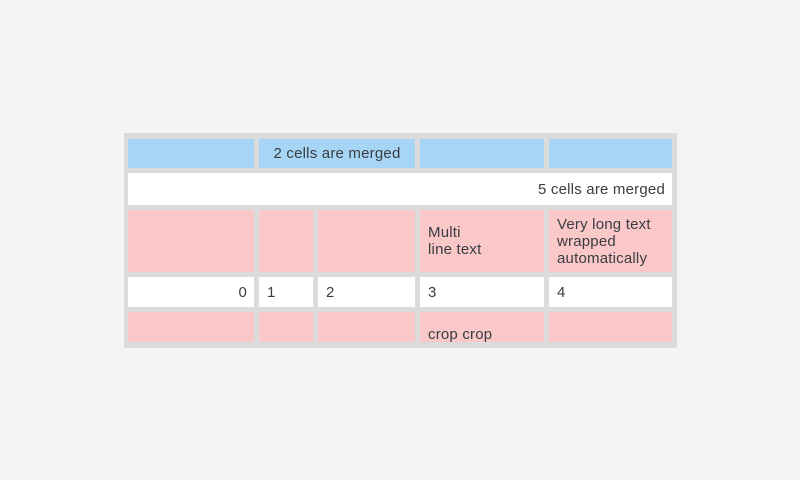 This screenshot has width=800, height=480. I want to click on number-cell-0: 0, so click(191, 292).